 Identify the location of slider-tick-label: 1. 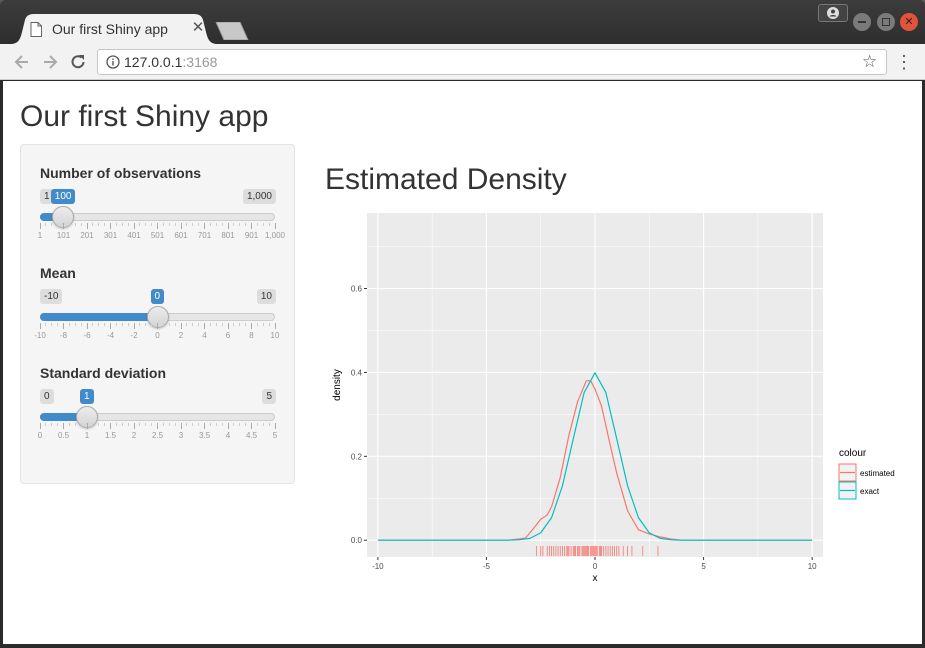
(40, 235).